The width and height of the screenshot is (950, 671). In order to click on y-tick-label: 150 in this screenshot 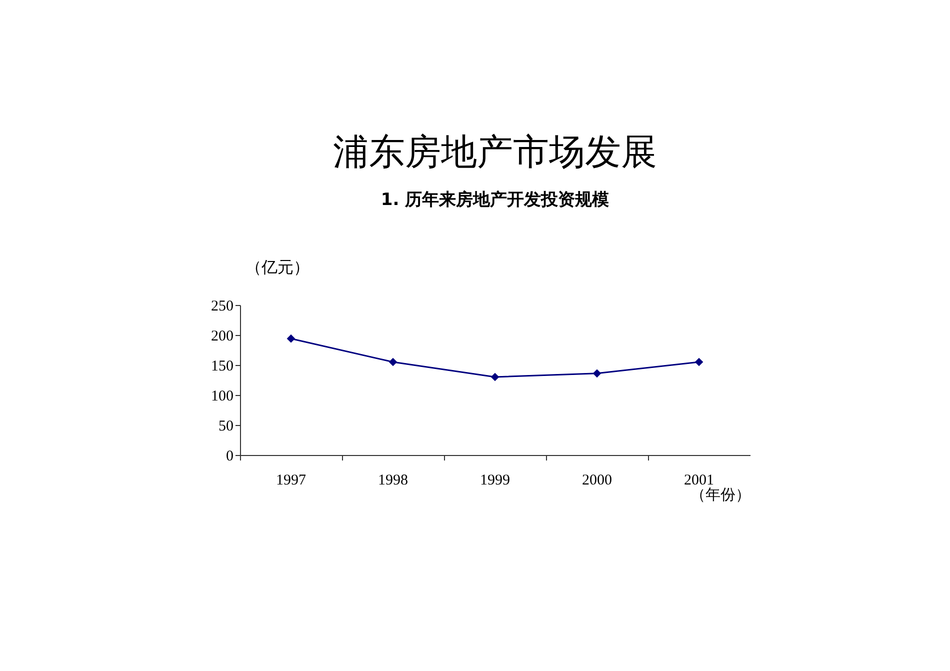, I will do `click(222, 366)`.